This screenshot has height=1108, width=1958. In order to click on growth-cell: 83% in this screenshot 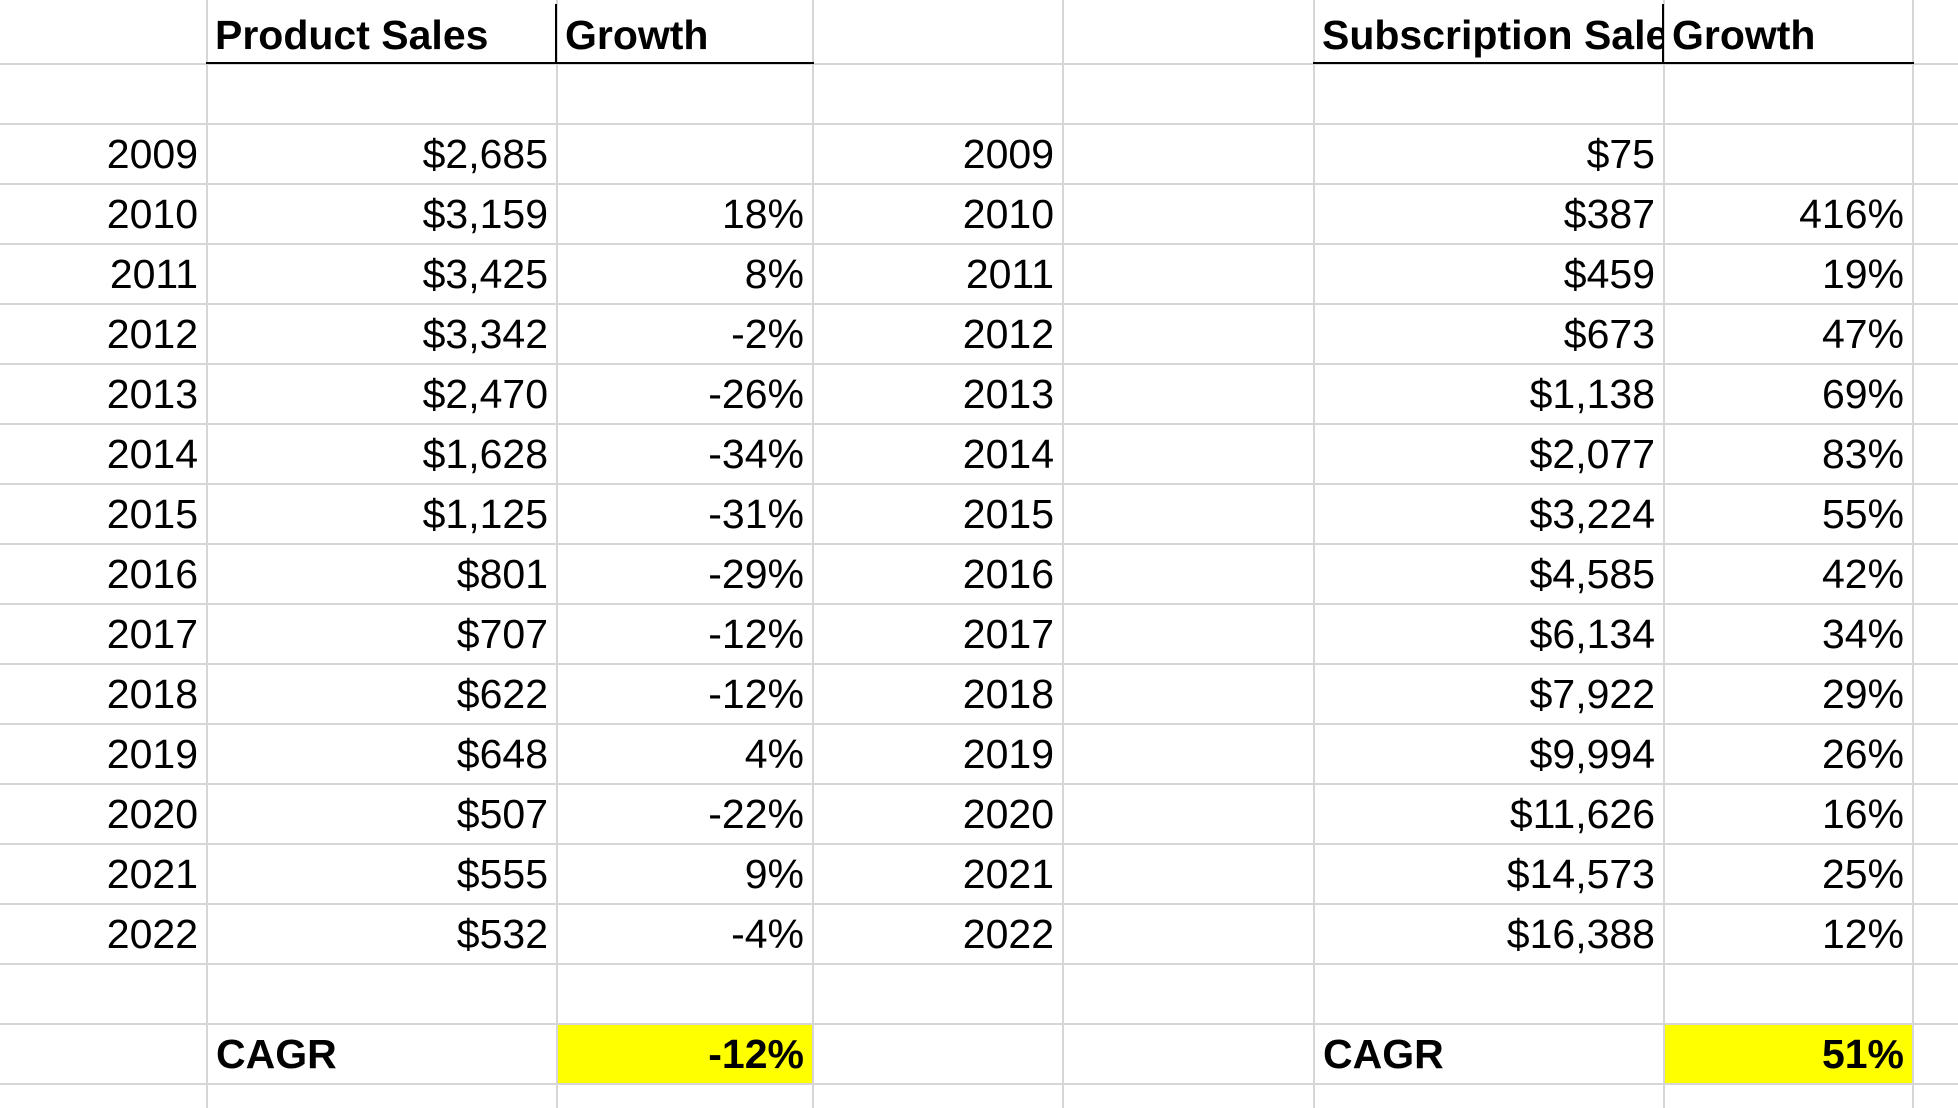, I will do `click(1862, 454)`.